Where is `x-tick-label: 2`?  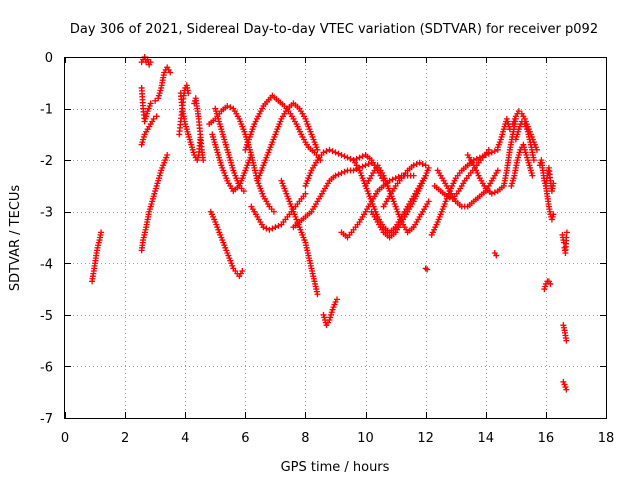 x-tick-label: 2 is located at coordinates (125, 438).